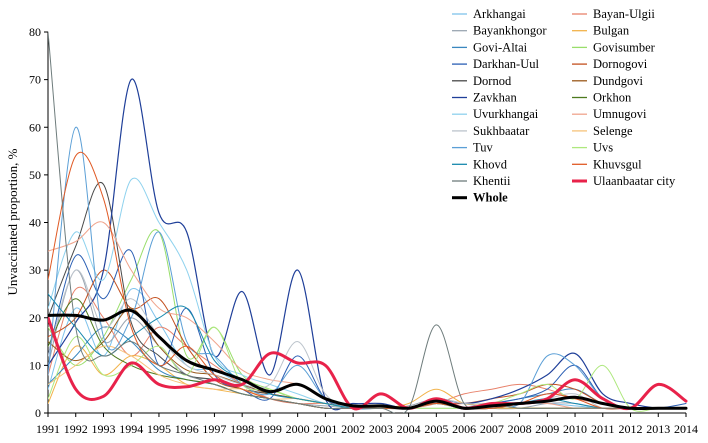  What do you see at coordinates (603, 148) in the screenshot?
I see `legend-label: Uvs` at bounding box center [603, 148].